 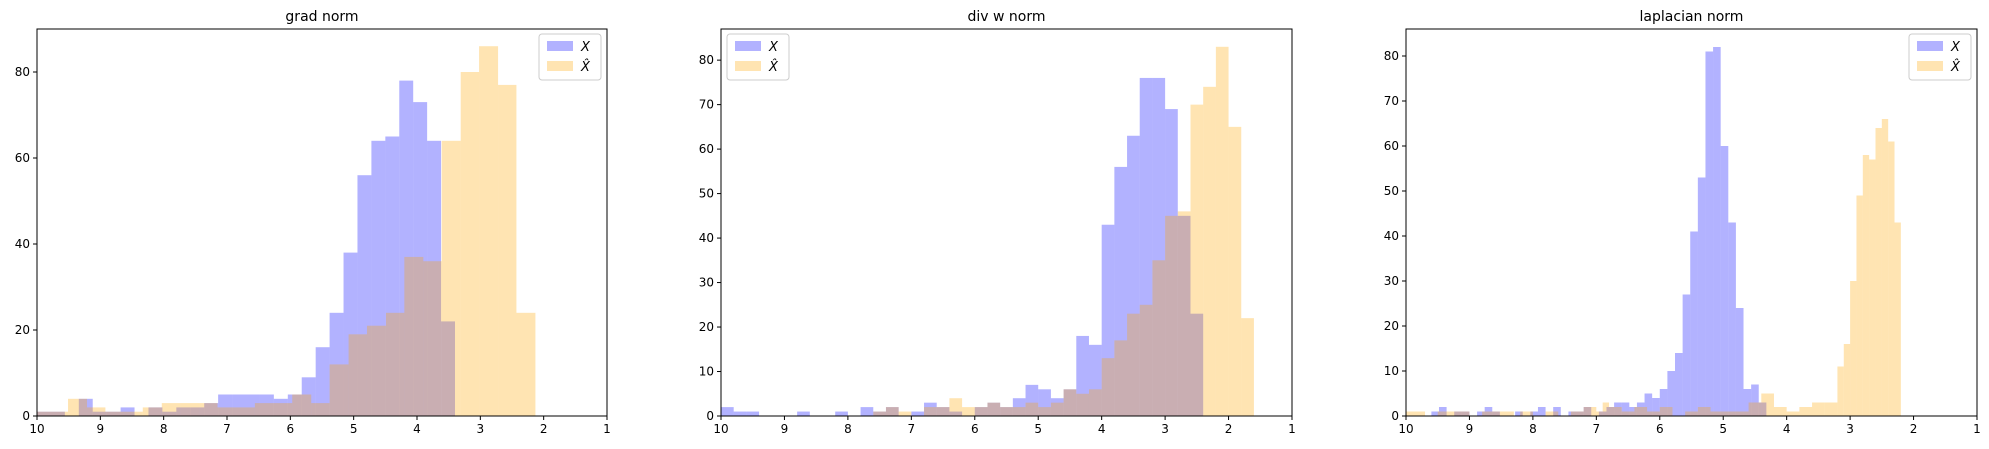 What do you see at coordinates (1391, 101) in the screenshot?
I see `y-tick-label: 70` at bounding box center [1391, 101].